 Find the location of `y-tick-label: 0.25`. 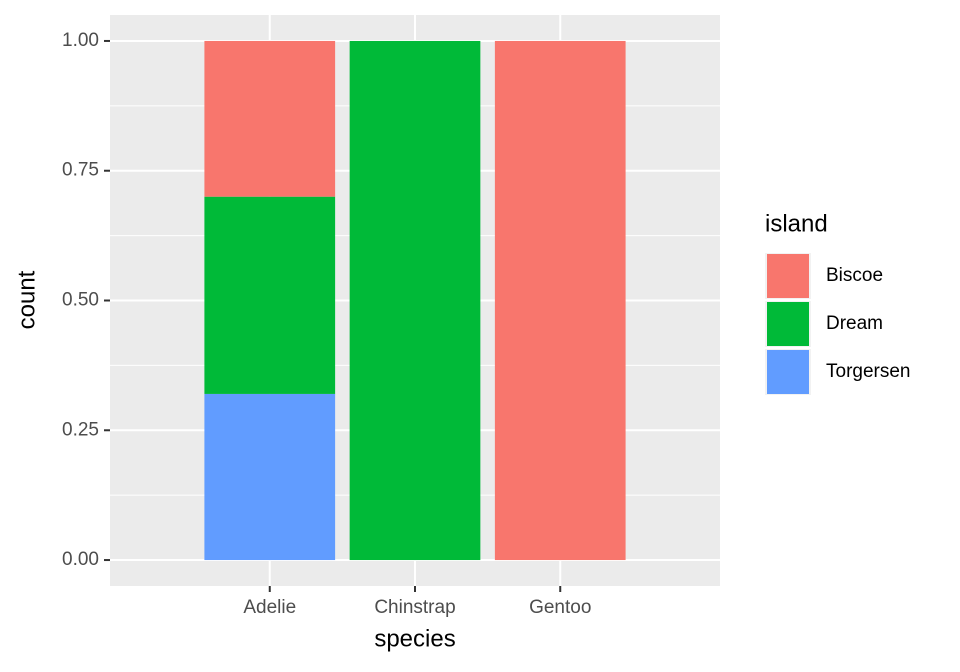

y-tick-label: 0.25 is located at coordinates (80, 429).